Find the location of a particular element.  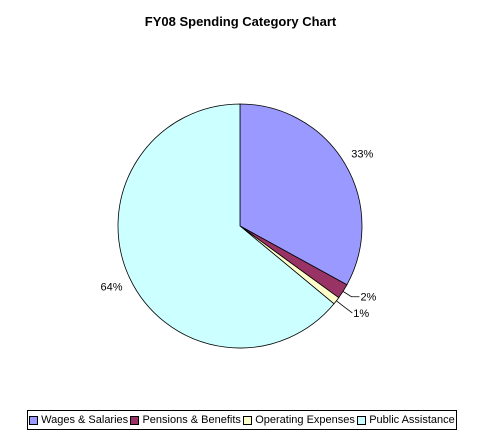

legend-item-pensions: Pensions & Benefits is located at coordinates (185, 420).